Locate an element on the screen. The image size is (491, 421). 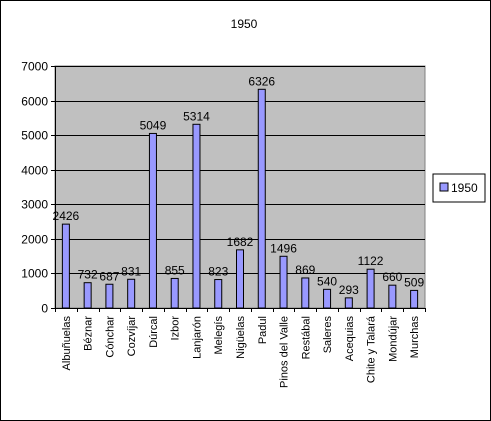
legend-swatch is located at coordinates (444, 187).